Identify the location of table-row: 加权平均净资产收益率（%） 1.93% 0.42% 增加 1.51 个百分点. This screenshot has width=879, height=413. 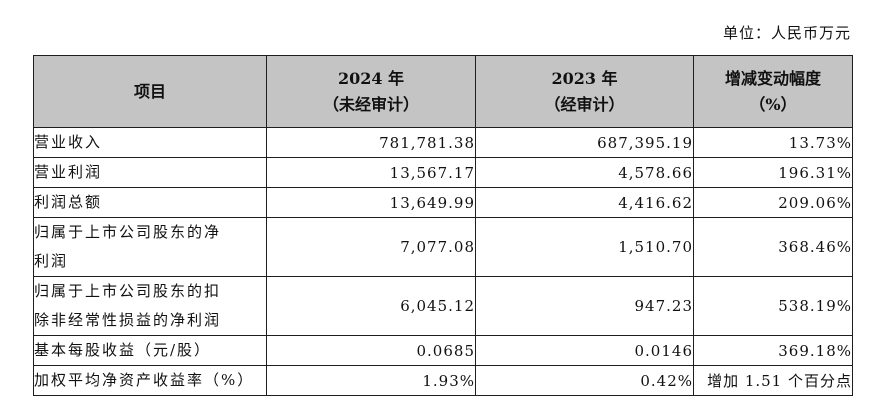
(443, 380).